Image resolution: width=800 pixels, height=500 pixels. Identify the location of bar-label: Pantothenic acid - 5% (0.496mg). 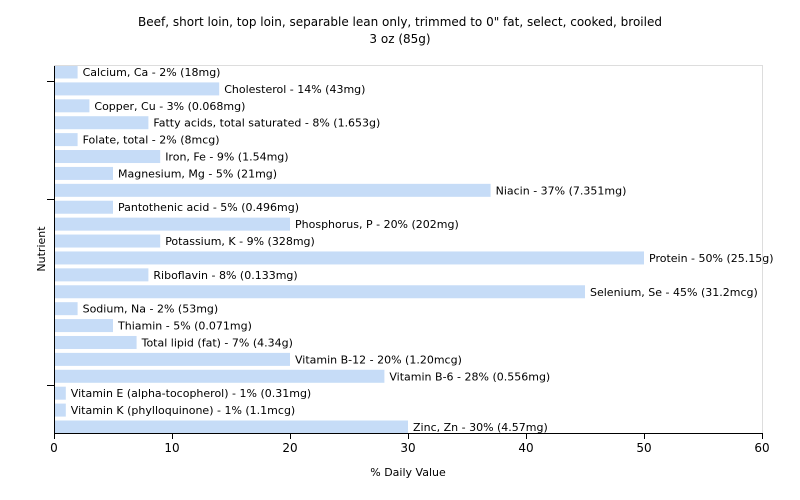
(208, 207).